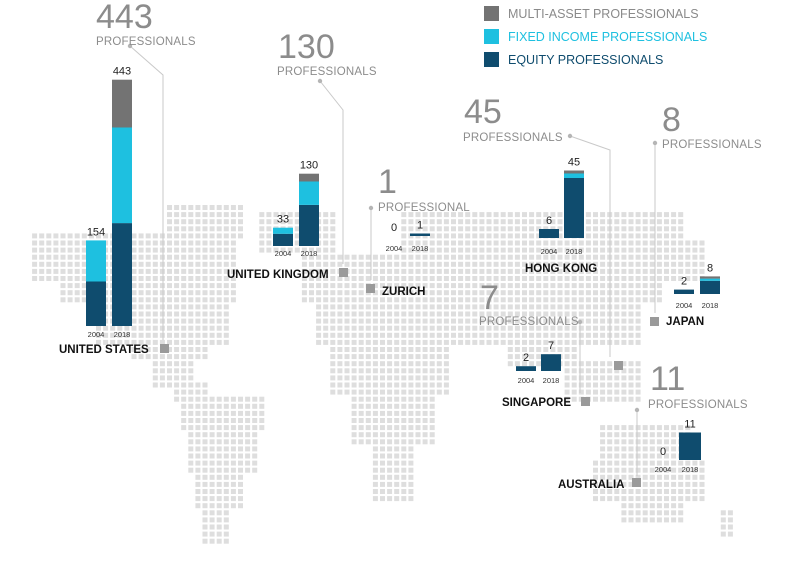 This screenshot has height=566, width=788. Describe the element at coordinates (603, 14) in the screenshot. I see `legend-label-multi_asset: MULTI-ASSET PROFESSIONALS` at that location.